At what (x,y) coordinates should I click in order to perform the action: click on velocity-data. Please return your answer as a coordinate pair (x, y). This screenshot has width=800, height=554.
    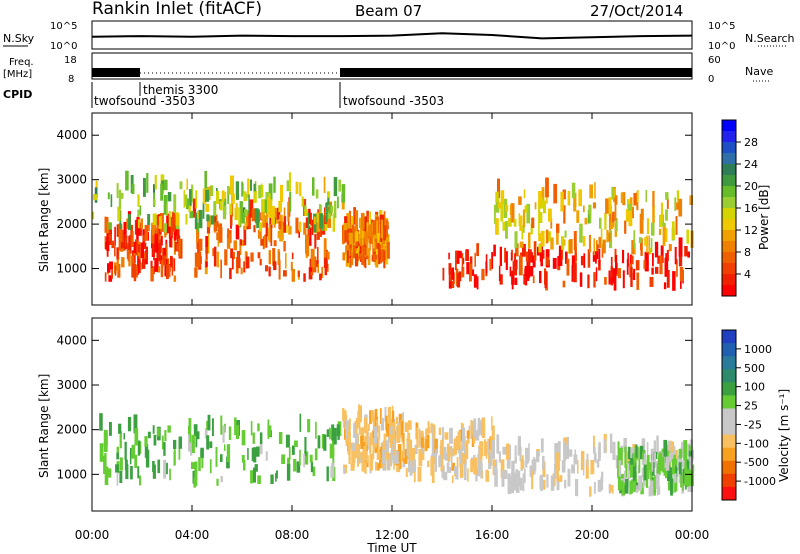
    Looking at the image, I should click on (397, 450).